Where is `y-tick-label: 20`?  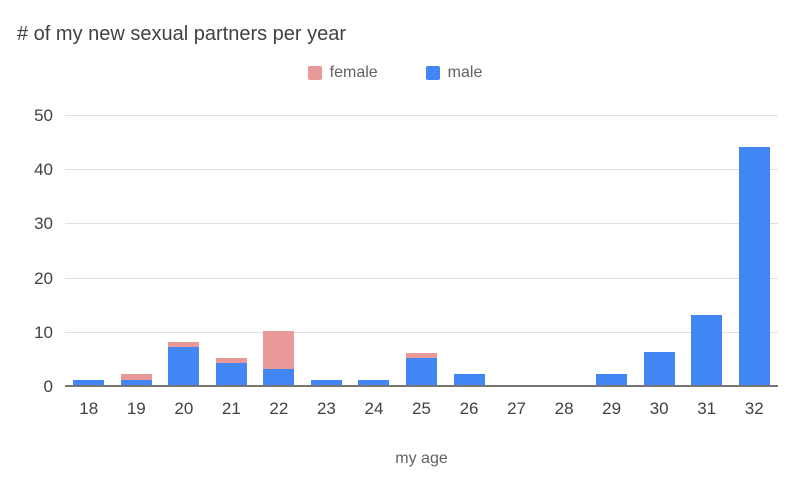
y-tick-label: 20 is located at coordinates (43, 278).